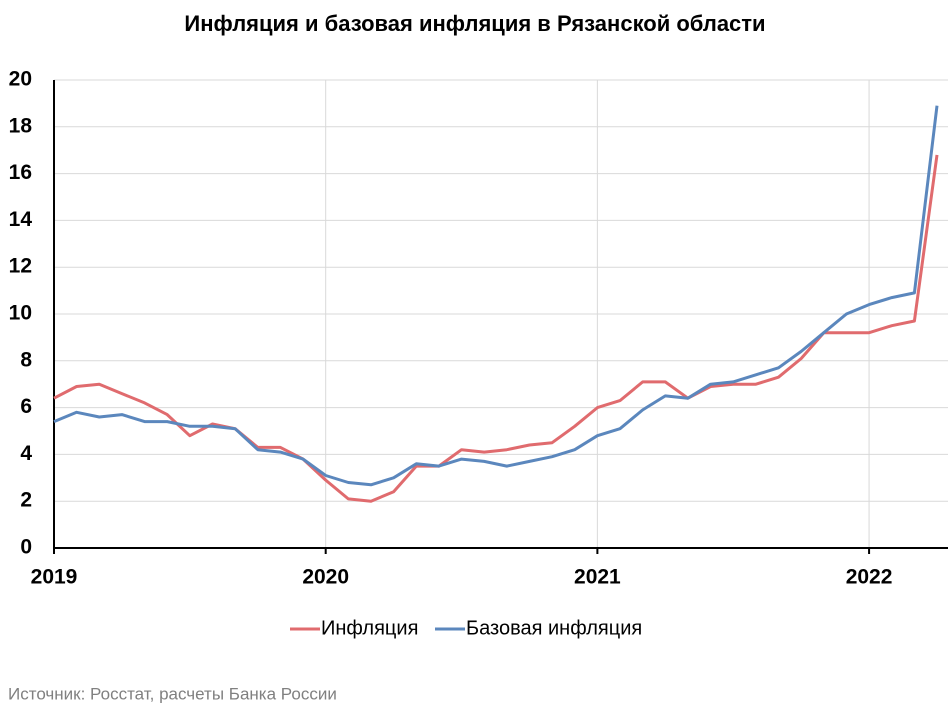  I want to click on x-tick-label: 2020, so click(325, 577).